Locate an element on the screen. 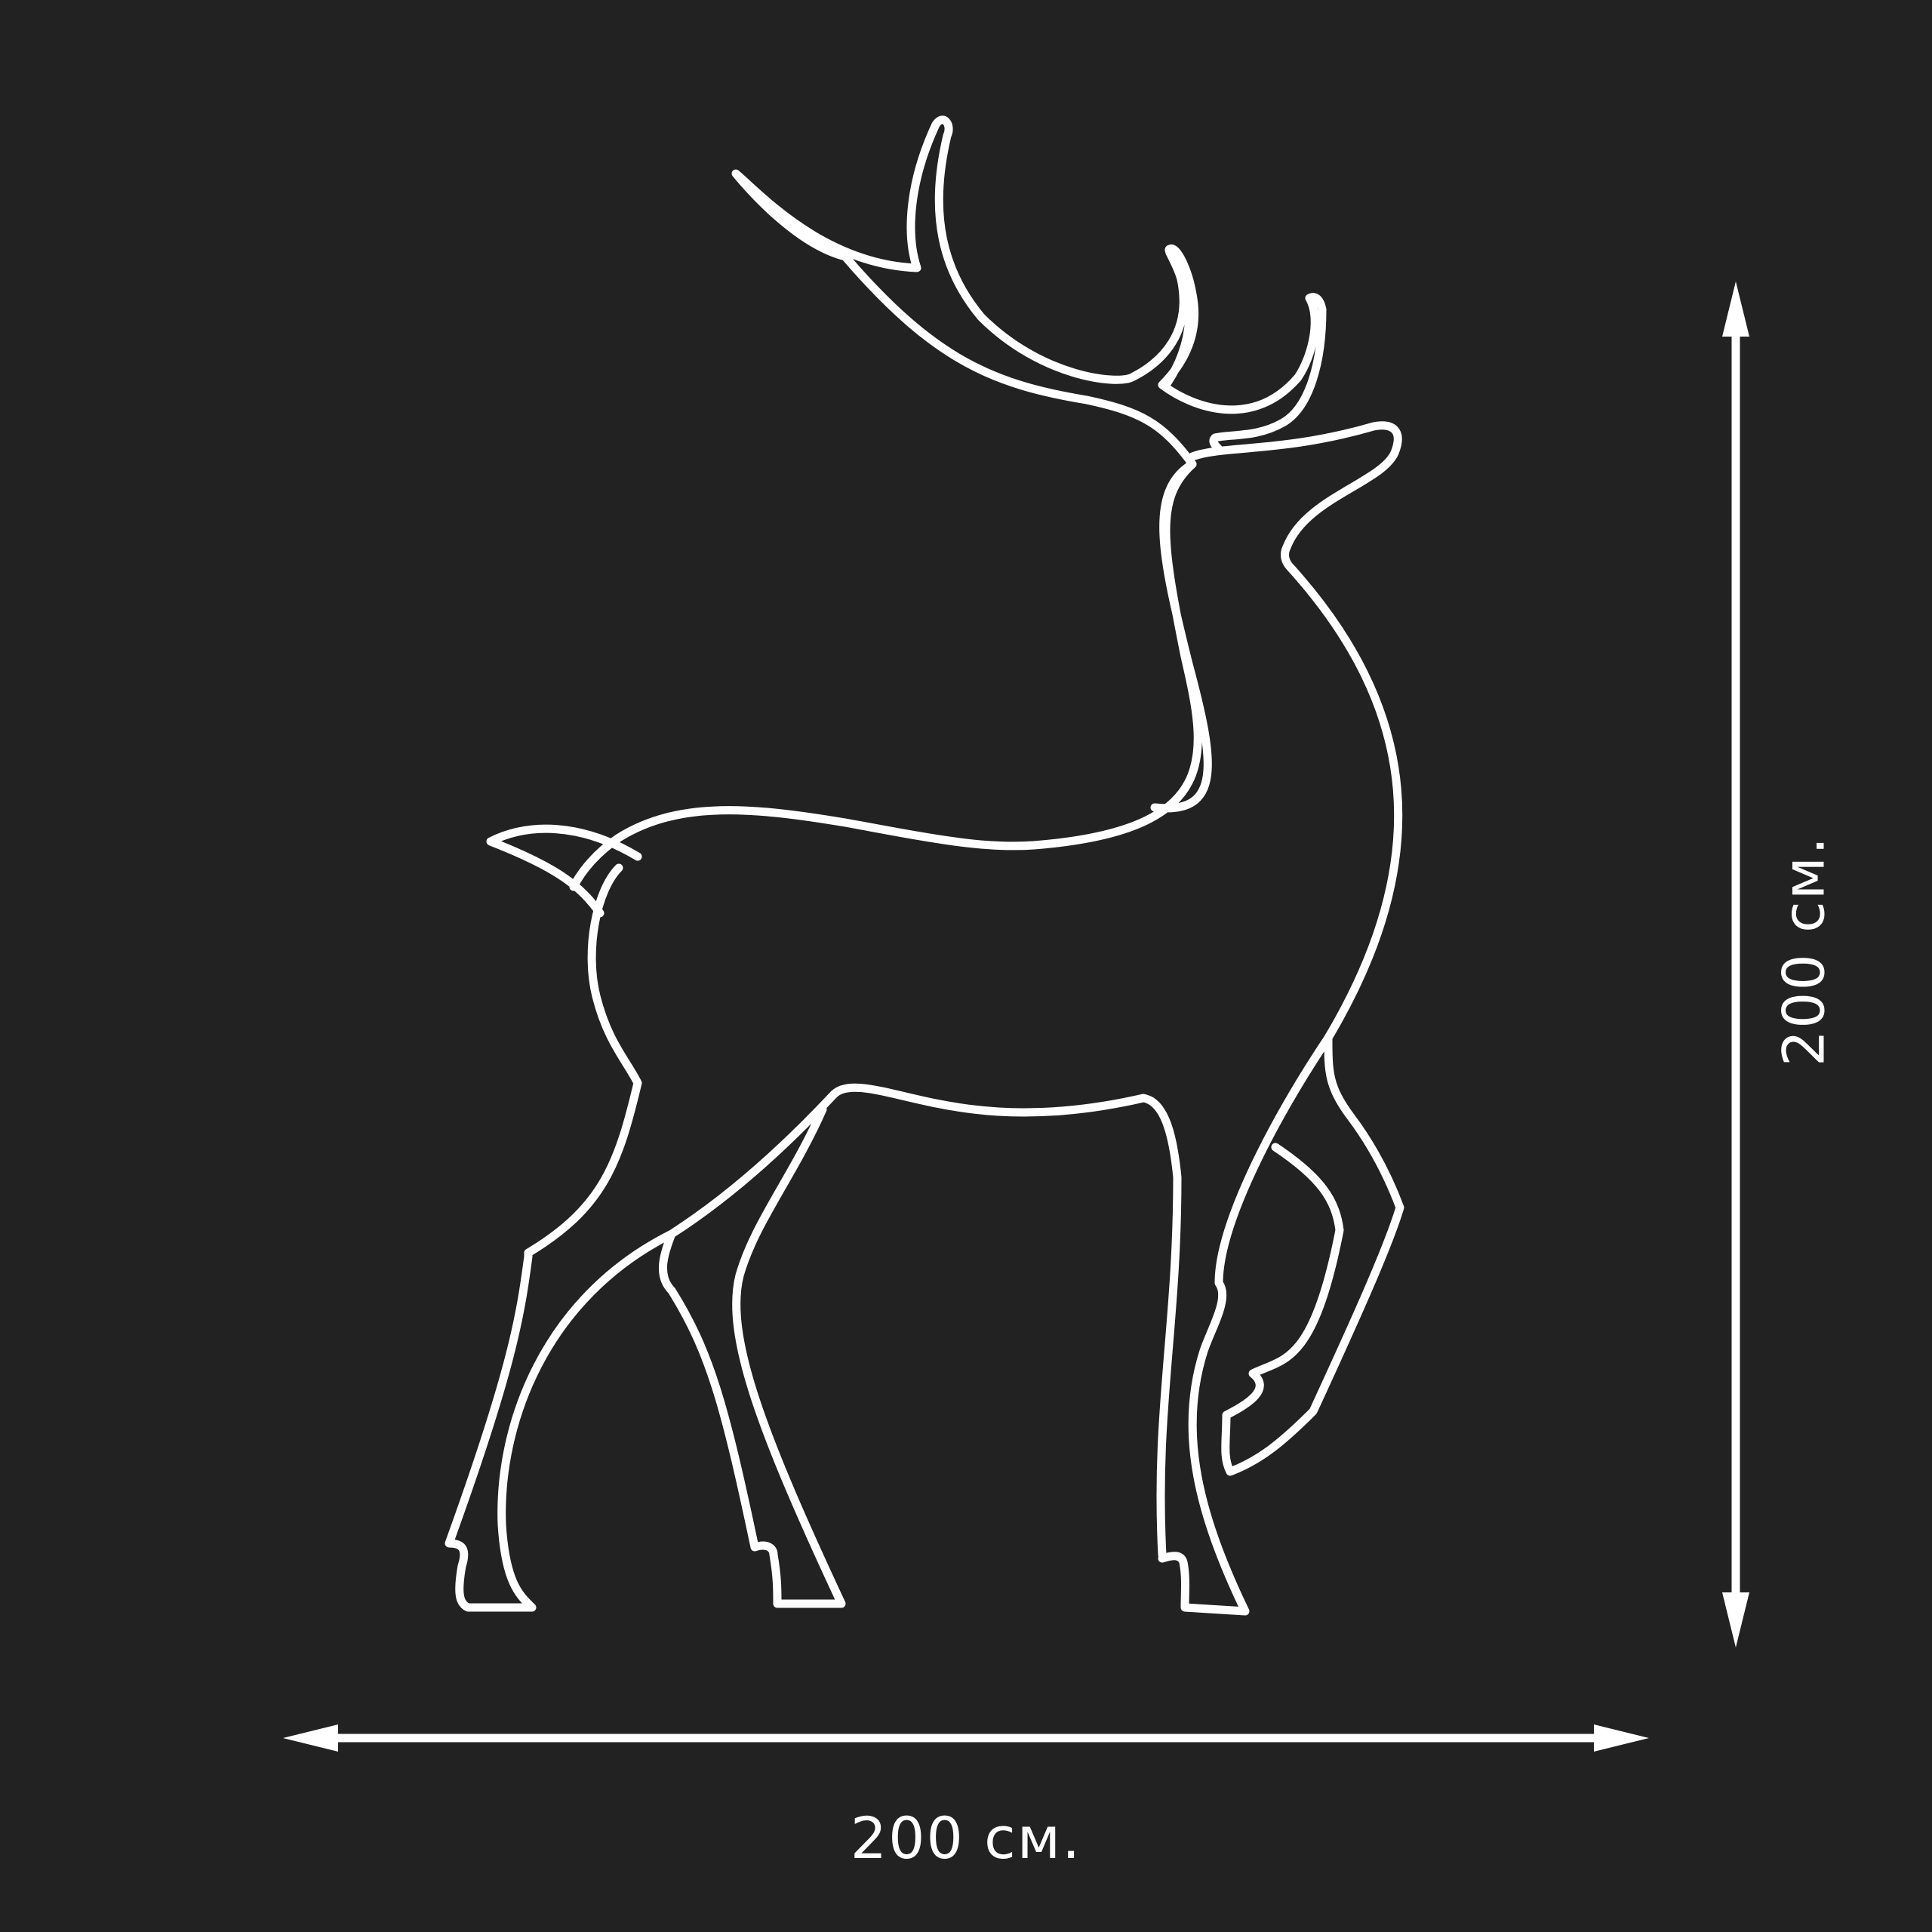  head-neck is located at coordinates (1295, 731).